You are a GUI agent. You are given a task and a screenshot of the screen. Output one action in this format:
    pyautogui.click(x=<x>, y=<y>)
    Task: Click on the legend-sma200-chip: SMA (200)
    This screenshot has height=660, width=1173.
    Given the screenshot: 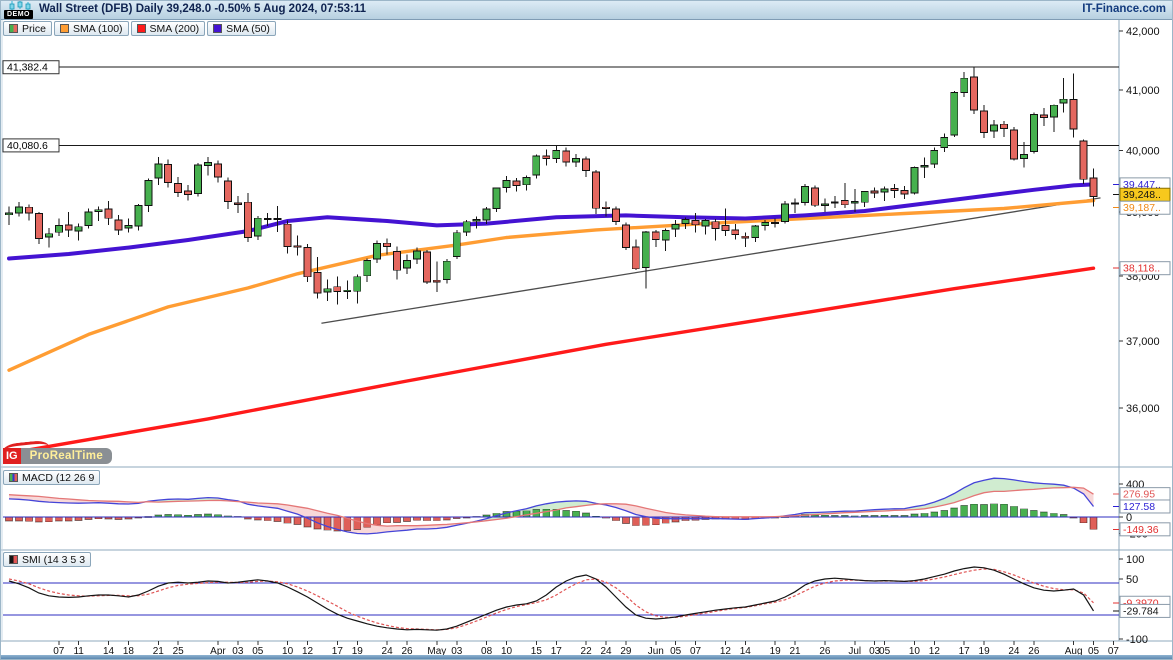 What is the action you would take?
    pyautogui.click(x=168, y=28)
    